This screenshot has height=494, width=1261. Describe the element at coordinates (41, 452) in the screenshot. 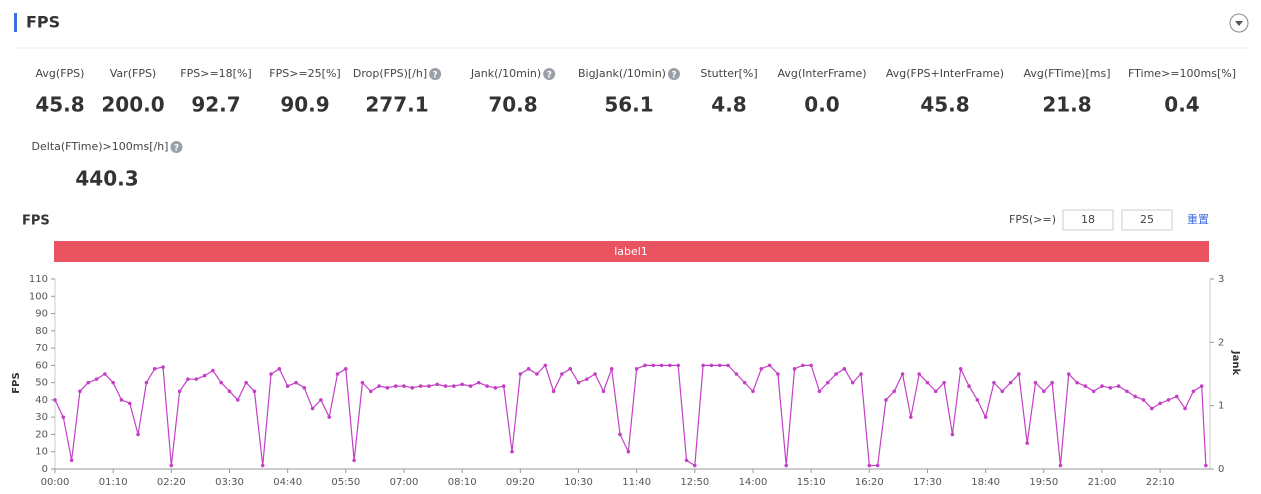

I see `y-tick-label: 10` at that location.